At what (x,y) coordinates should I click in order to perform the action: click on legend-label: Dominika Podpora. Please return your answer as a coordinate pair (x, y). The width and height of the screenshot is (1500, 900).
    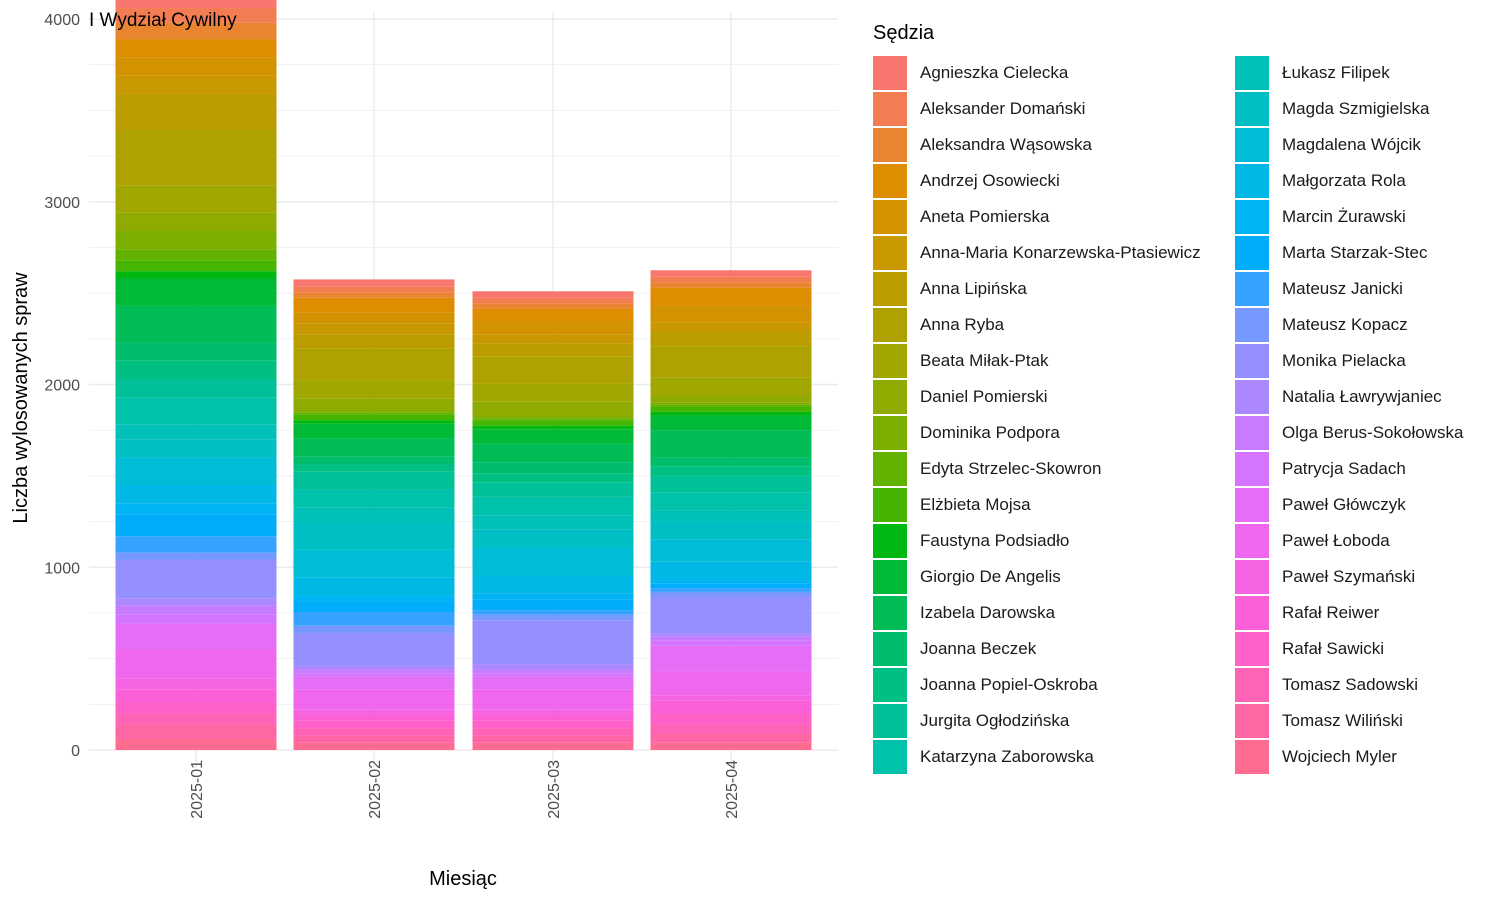
    Looking at the image, I should click on (990, 432).